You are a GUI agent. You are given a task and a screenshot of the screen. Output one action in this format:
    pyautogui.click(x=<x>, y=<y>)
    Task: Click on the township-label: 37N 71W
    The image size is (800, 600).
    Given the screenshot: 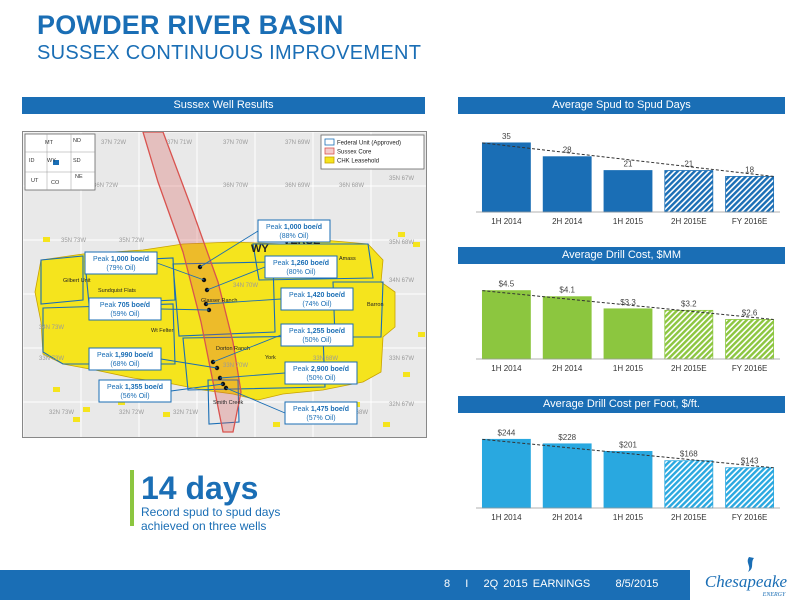 What is the action you would take?
    pyautogui.click(x=179, y=143)
    